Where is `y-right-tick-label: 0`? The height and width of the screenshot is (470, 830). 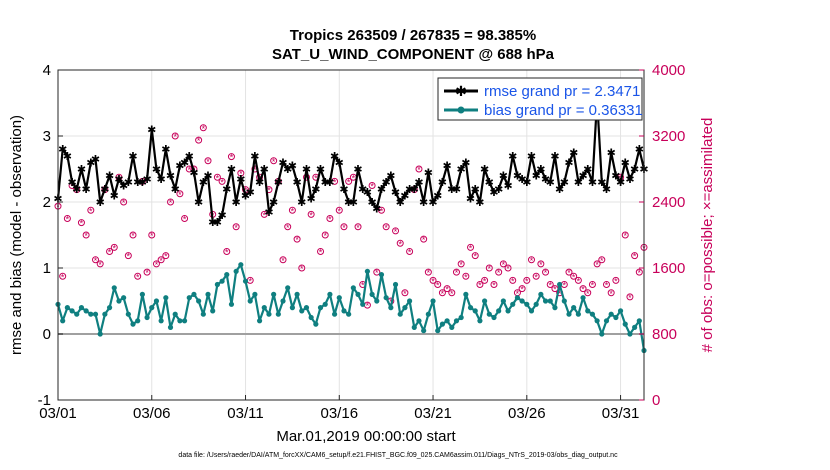
y-right-tick-label: 0 is located at coordinates (656, 400).